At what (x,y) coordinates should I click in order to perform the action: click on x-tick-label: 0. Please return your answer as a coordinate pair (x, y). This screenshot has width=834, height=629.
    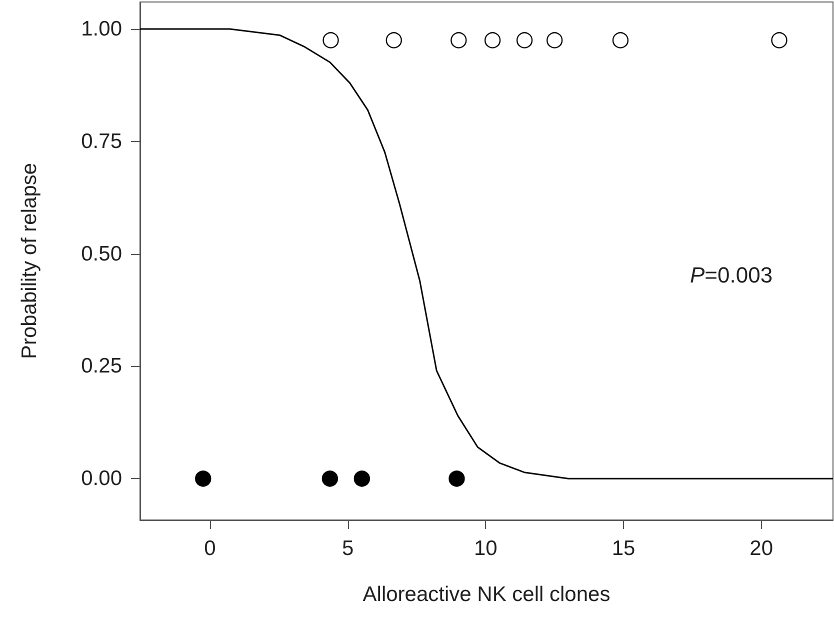
    Looking at the image, I should click on (210, 548).